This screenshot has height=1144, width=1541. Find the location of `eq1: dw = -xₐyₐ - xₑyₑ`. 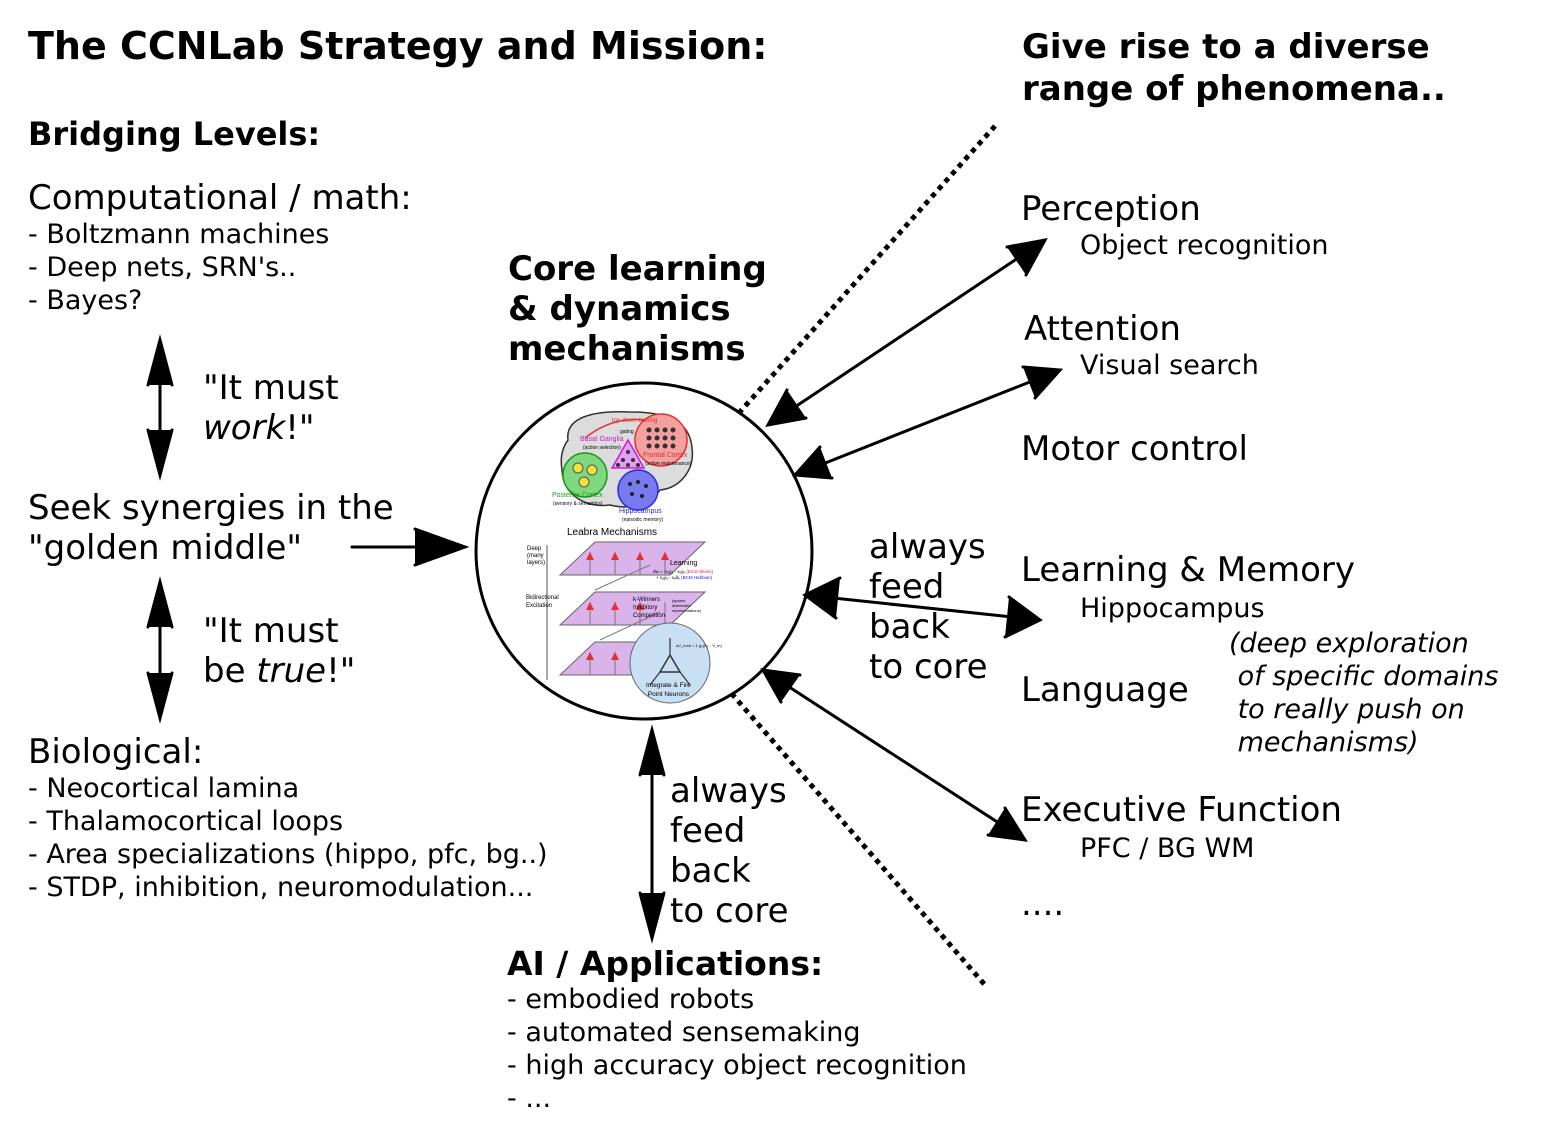

eq1: dw = -xₐyₐ - xₑyₑ is located at coordinates (669, 571).